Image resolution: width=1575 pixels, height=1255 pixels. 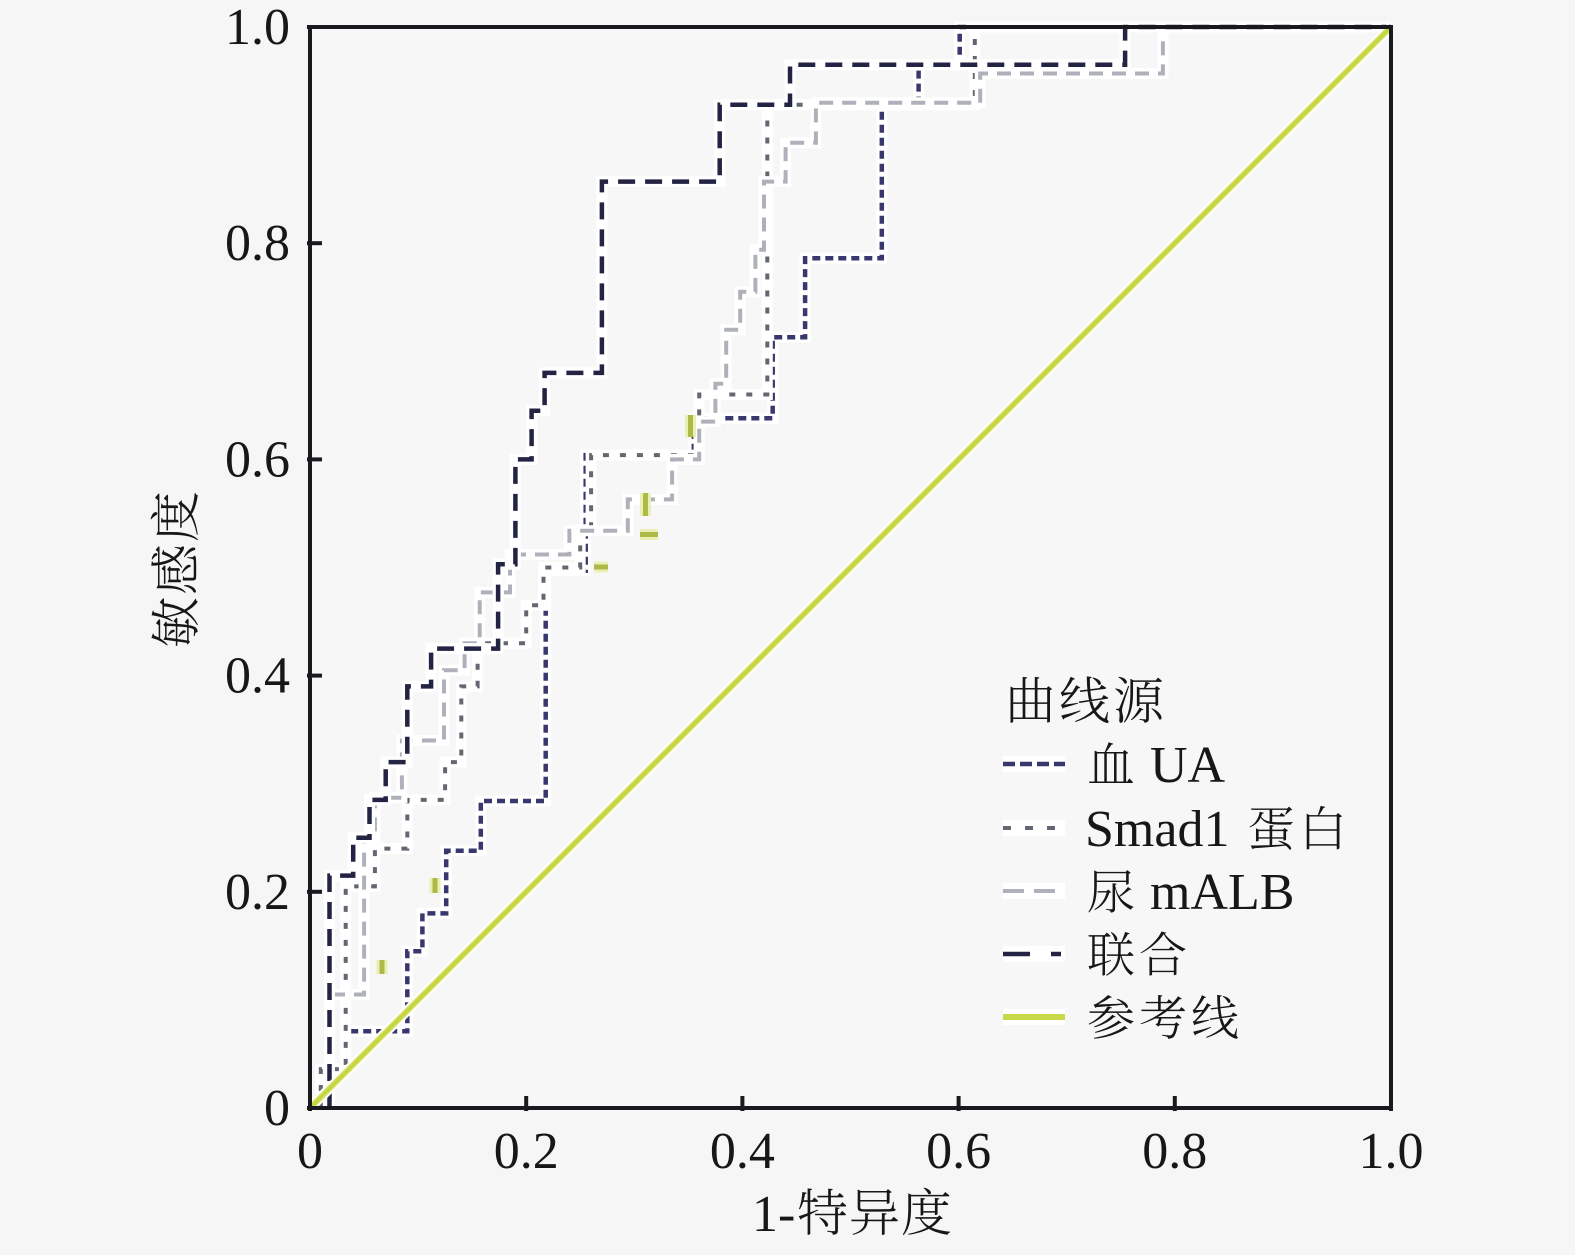 What do you see at coordinates (1188, 765) in the screenshot?
I see `svg-text: UA` at bounding box center [1188, 765].